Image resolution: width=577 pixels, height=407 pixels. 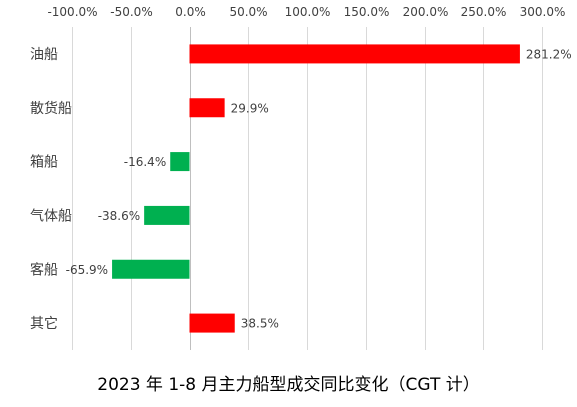 I want to click on x-tick-label: 300.0%, so click(x=543, y=12).